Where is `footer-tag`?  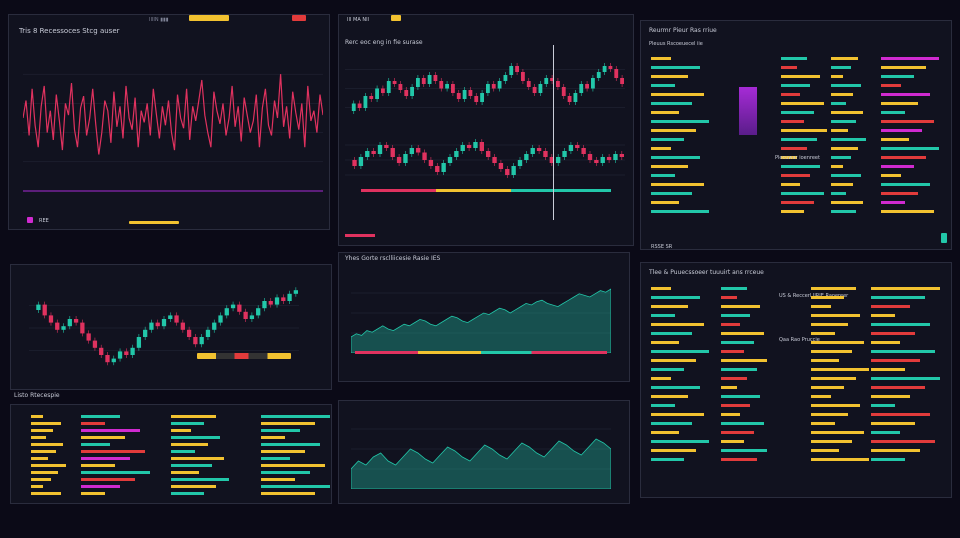
footer-tag is located at coordinates (154, 222).